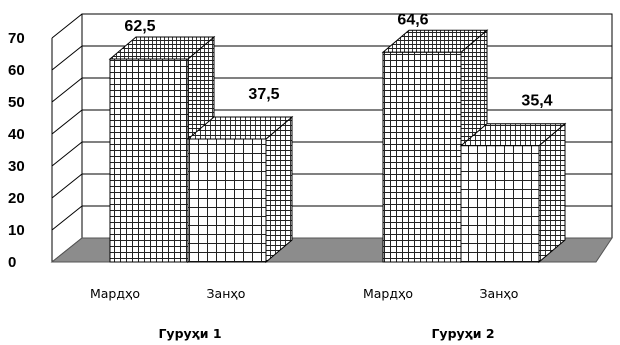 This screenshot has width=620, height=345. I want to click on data-label: 62,5, so click(139, 26).